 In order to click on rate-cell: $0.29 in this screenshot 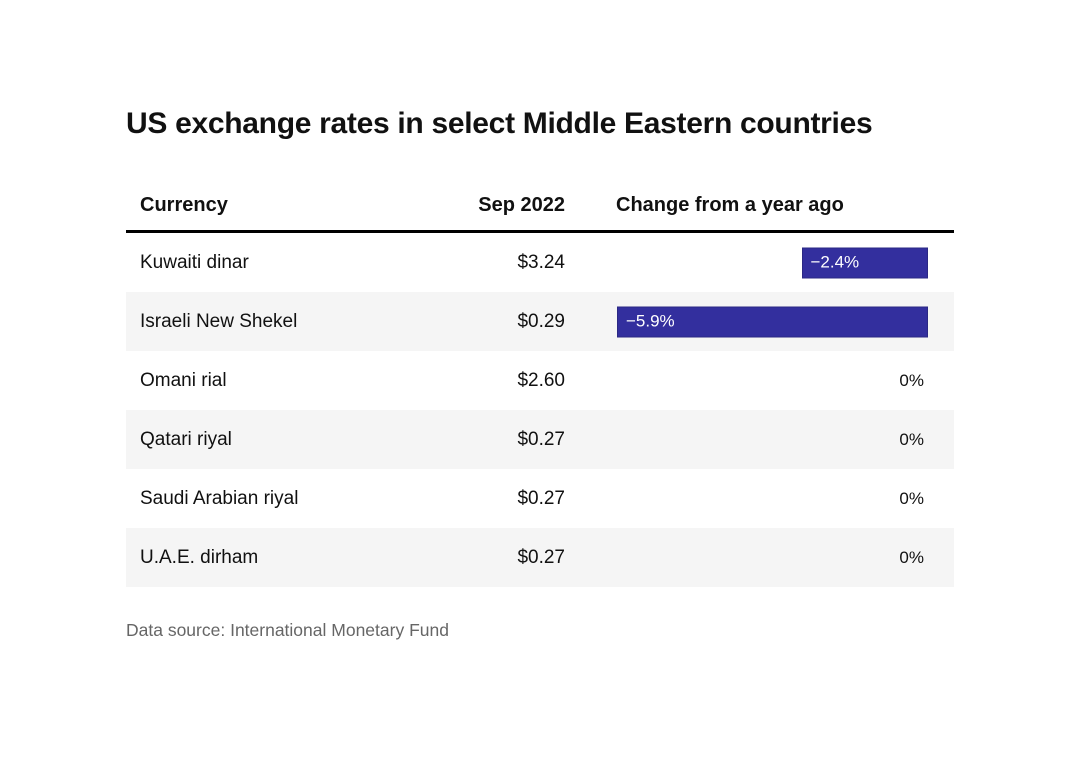, I will do `click(541, 321)`.